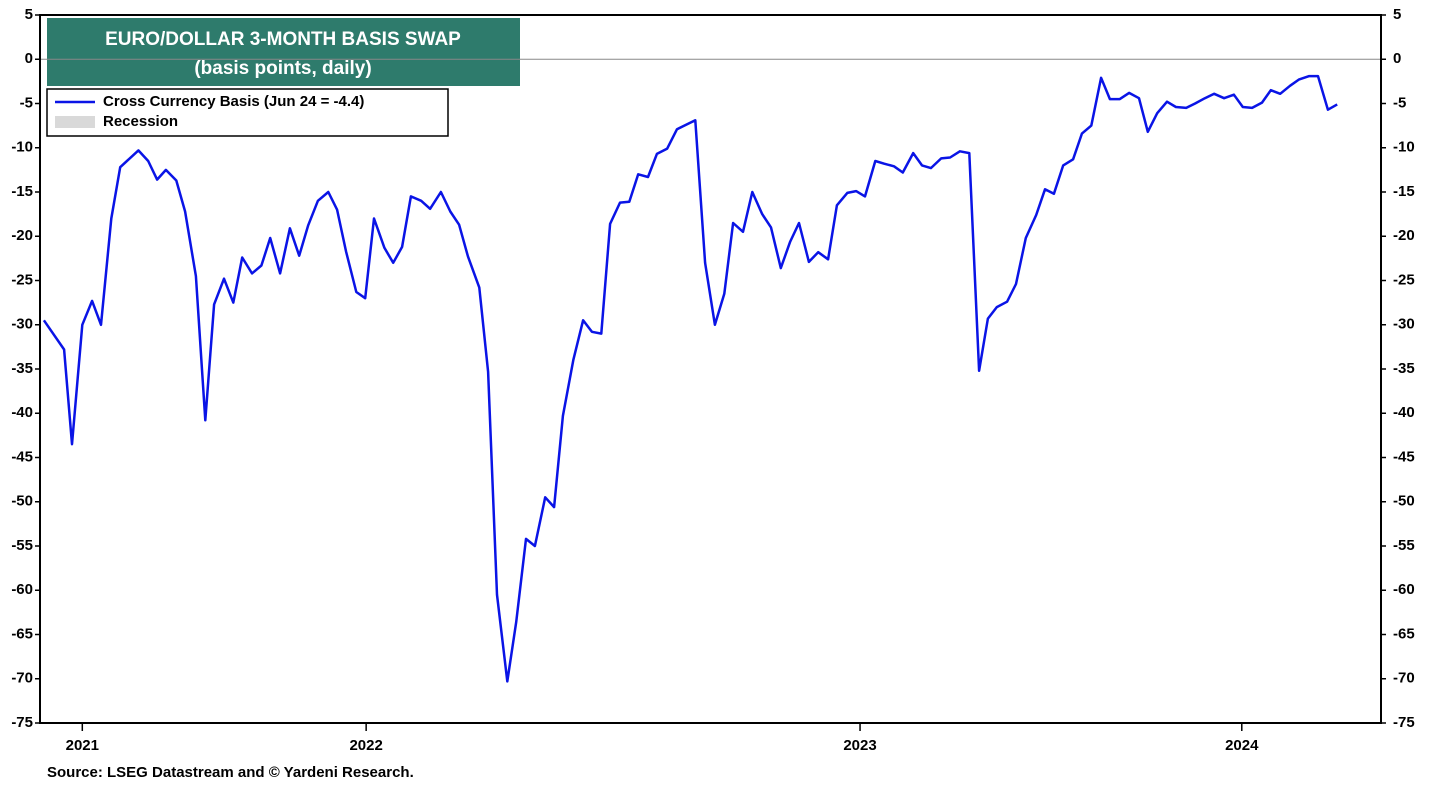  I want to click on y2-tick-label: -20, so click(1404, 235).